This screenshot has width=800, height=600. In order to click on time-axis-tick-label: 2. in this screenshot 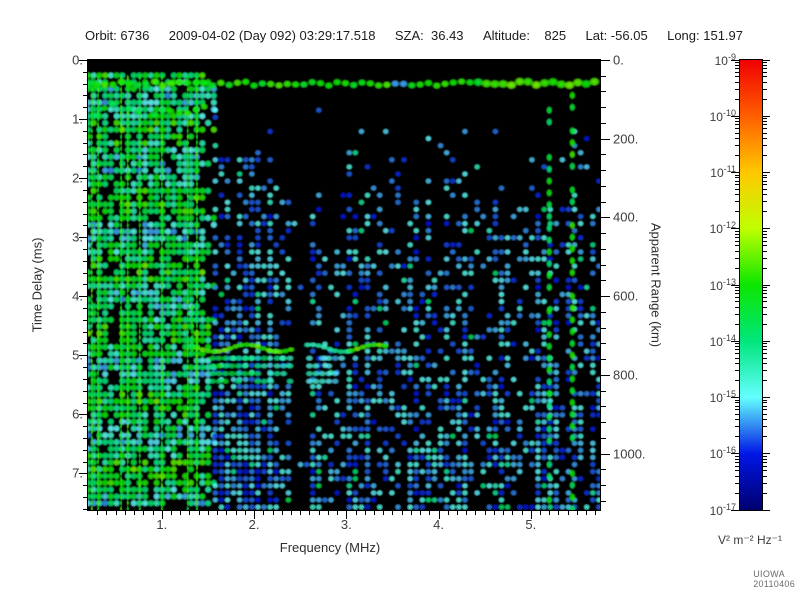, I will do `click(77, 178)`.